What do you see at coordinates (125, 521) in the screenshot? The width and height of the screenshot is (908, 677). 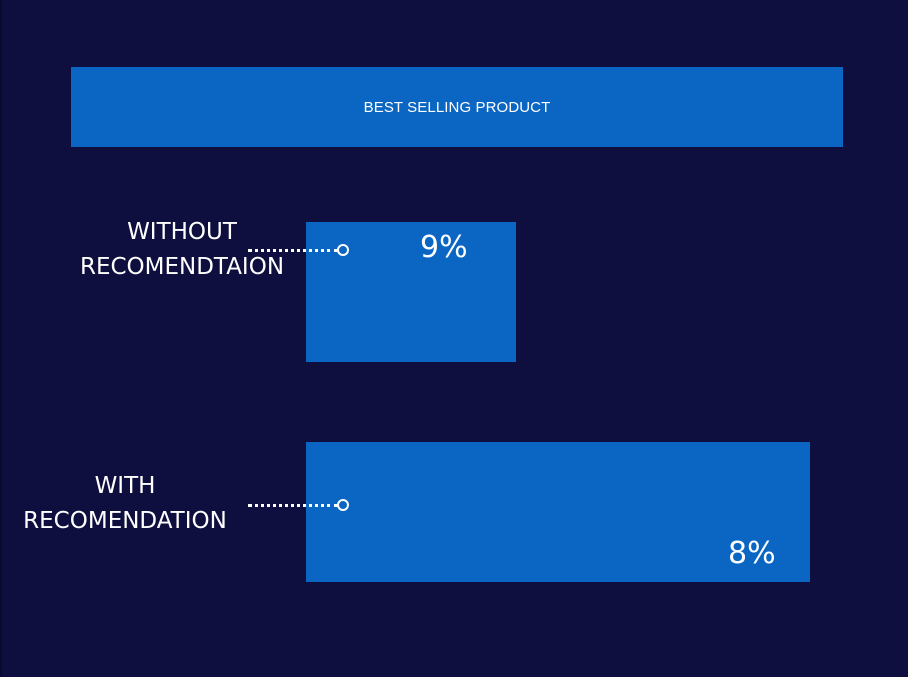 I see `category-label-line: RECOMENDATION` at bounding box center [125, 521].